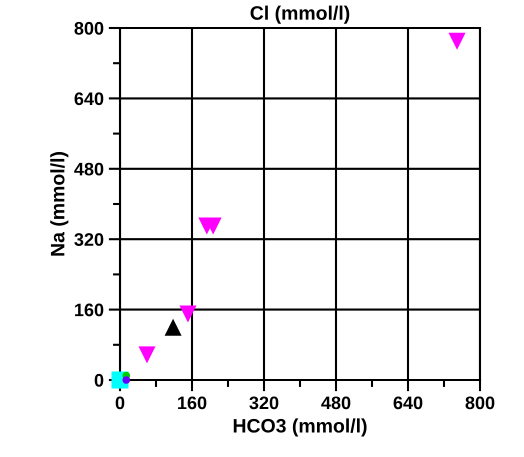  Describe the element at coordinates (89, 28) in the screenshot. I see `y-tick-label: 800` at that location.